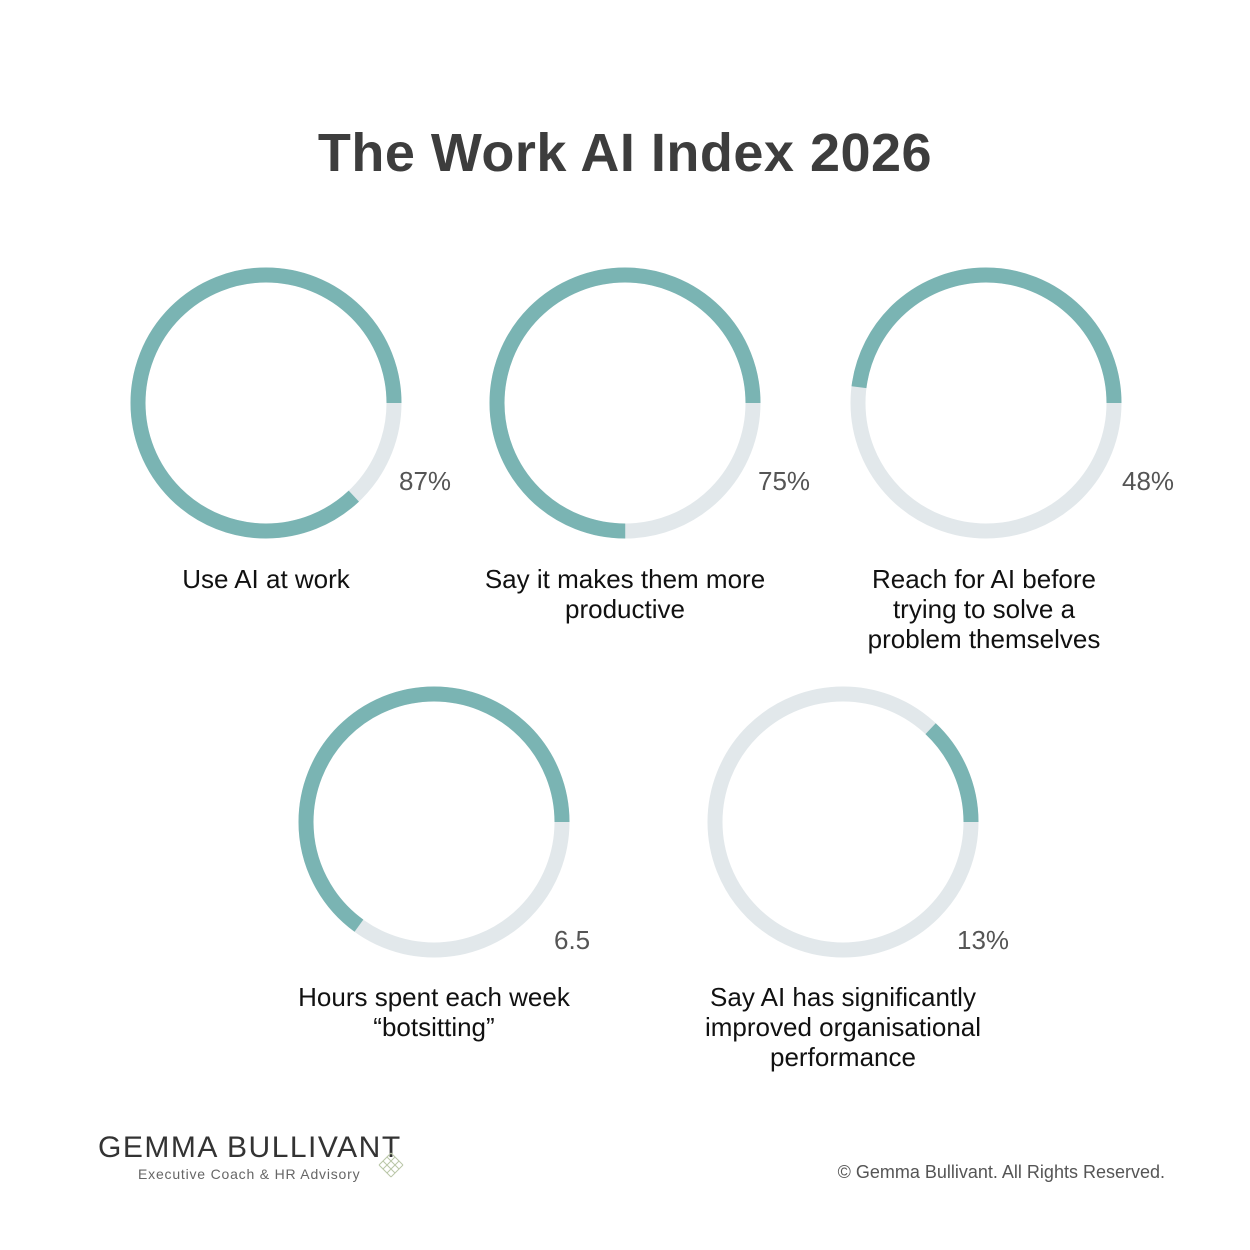  Describe the element at coordinates (1001, 1172) in the screenshot. I see `copyright-notice: © Gemma Bullivant. All Rights Reserved.` at that location.